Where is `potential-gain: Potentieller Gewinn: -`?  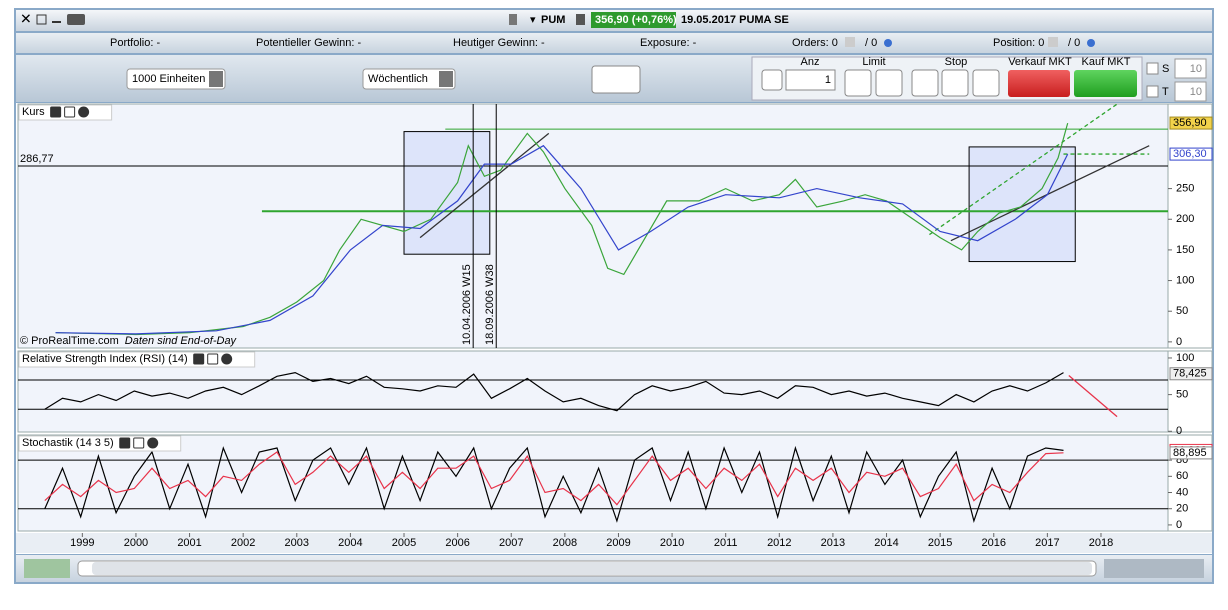
potential-gain: Potentieller Gewinn: - is located at coordinates (308, 43).